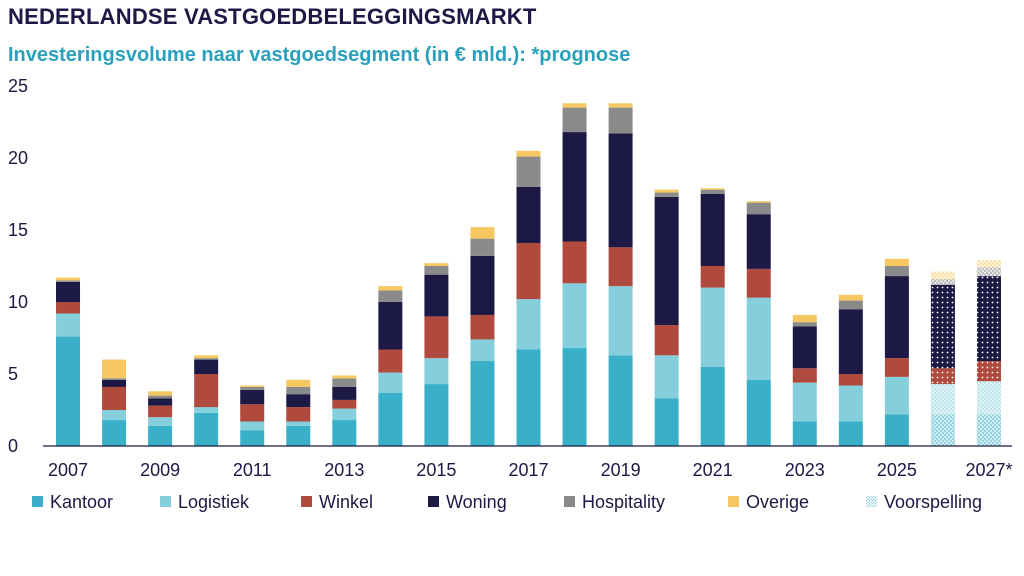  I want to click on bar-logistiek-2011, so click(252, 426).